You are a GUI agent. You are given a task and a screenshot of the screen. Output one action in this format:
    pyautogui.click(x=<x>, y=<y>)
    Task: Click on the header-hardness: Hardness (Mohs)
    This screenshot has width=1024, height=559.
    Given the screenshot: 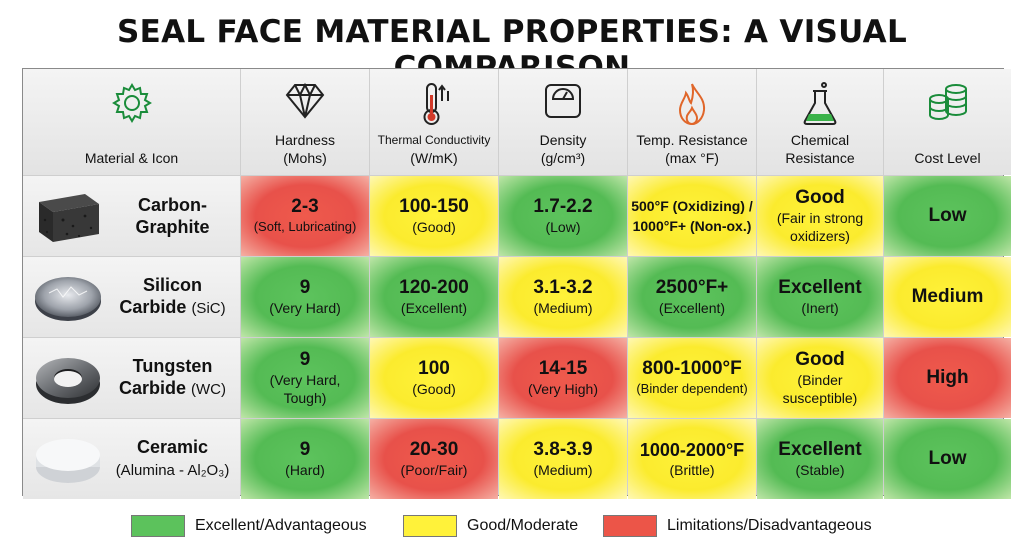 What is the action you would take?
    pyautogui.click(x=305, y=122)
    